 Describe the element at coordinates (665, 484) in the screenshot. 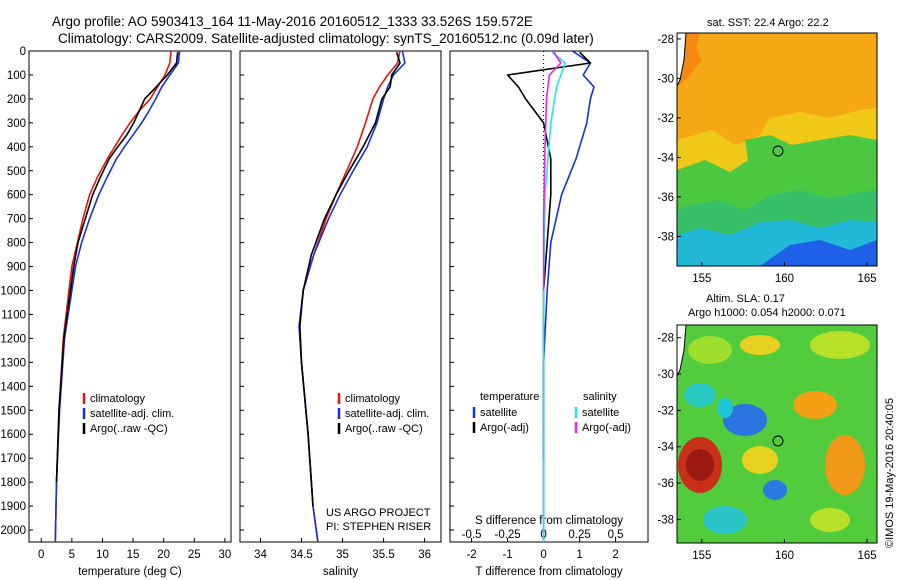

I see `sla-lat-label: -36` at that location.